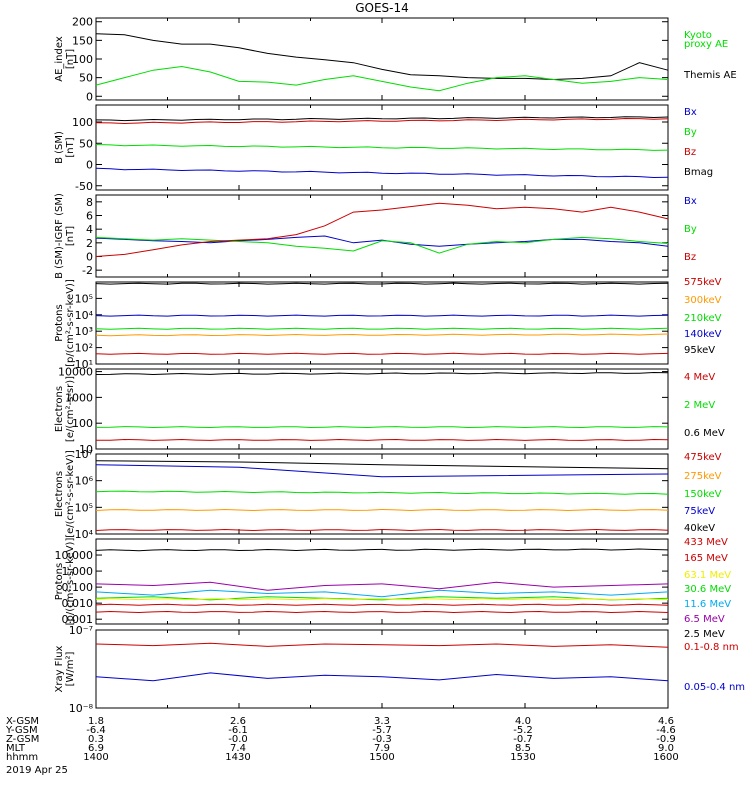 The height and width of the screenshot is (800, 750). What do you see at coordinates (70, 668) in the screenshot?
I see `y-axis-label: [W/m²]` at bounding box center [70, 668].